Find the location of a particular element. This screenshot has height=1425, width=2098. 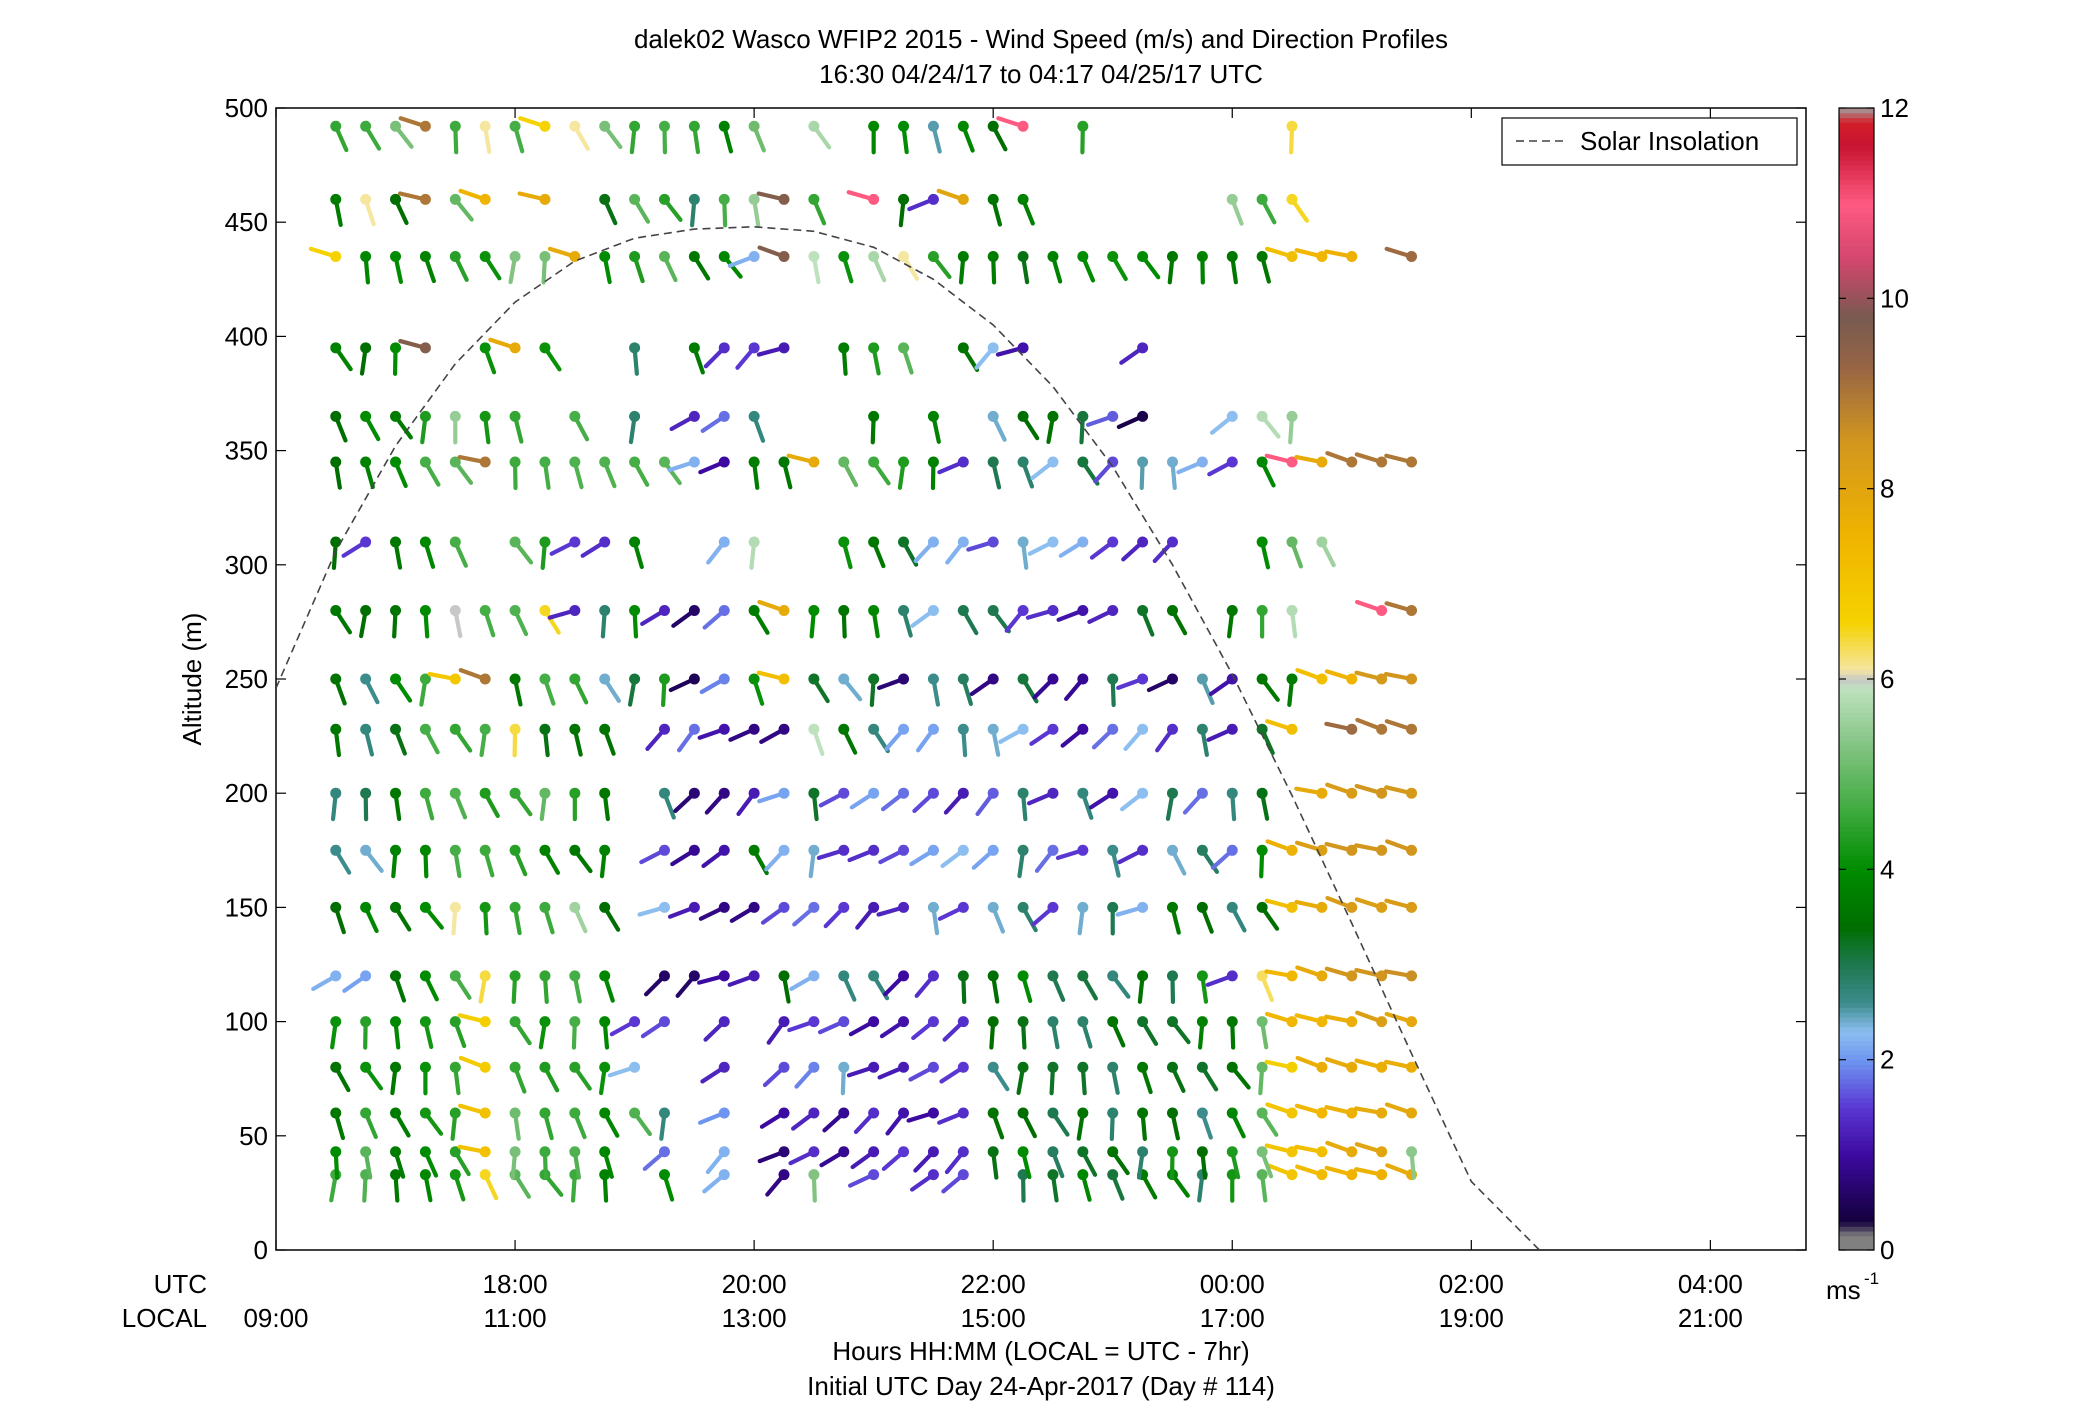

colorbar-tick-label: 2 is located at coordinates (1887, 1060).